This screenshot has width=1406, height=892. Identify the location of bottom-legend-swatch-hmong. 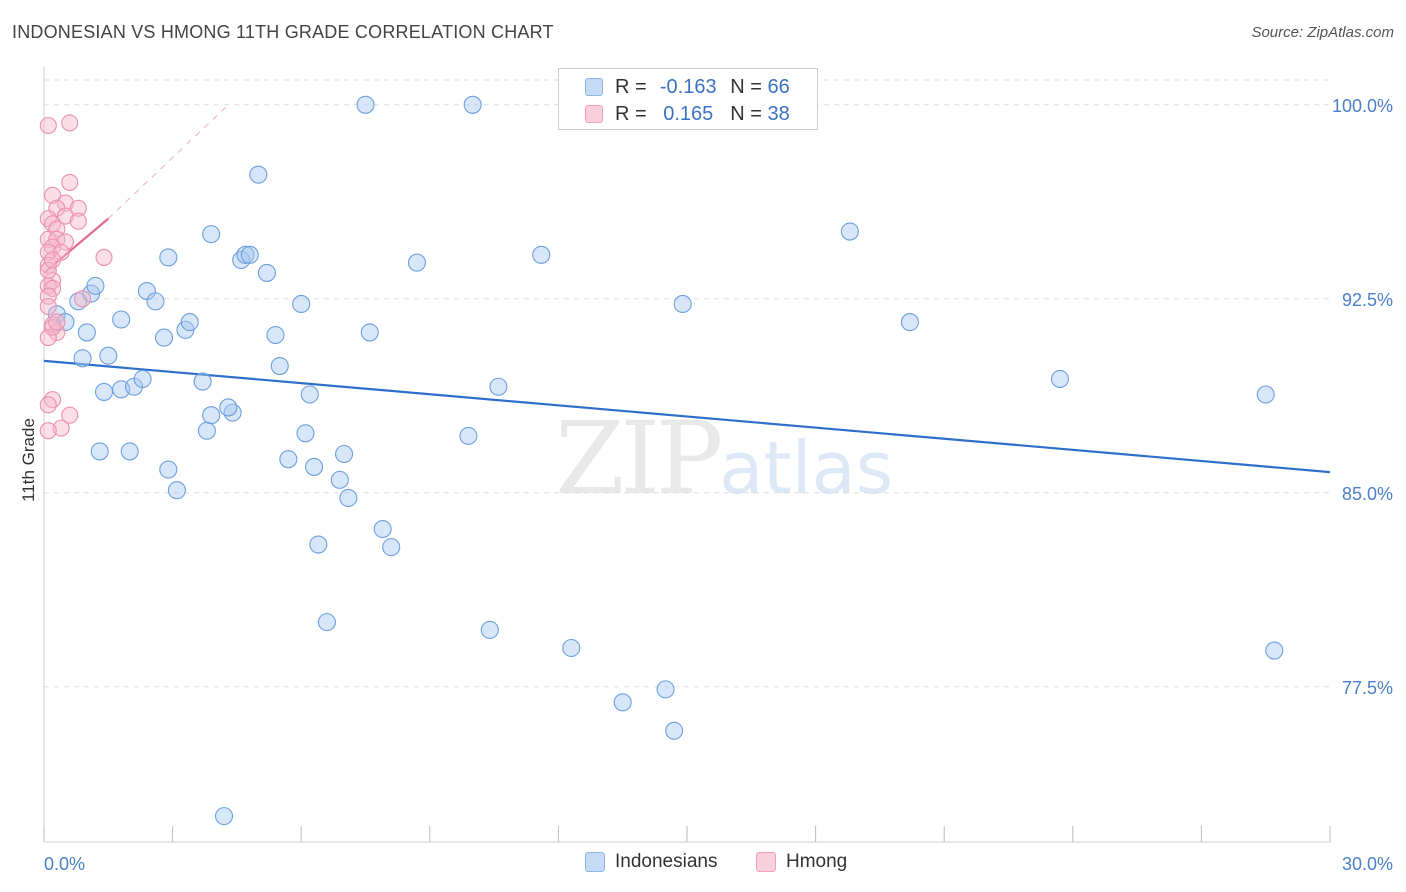
(766, 862).